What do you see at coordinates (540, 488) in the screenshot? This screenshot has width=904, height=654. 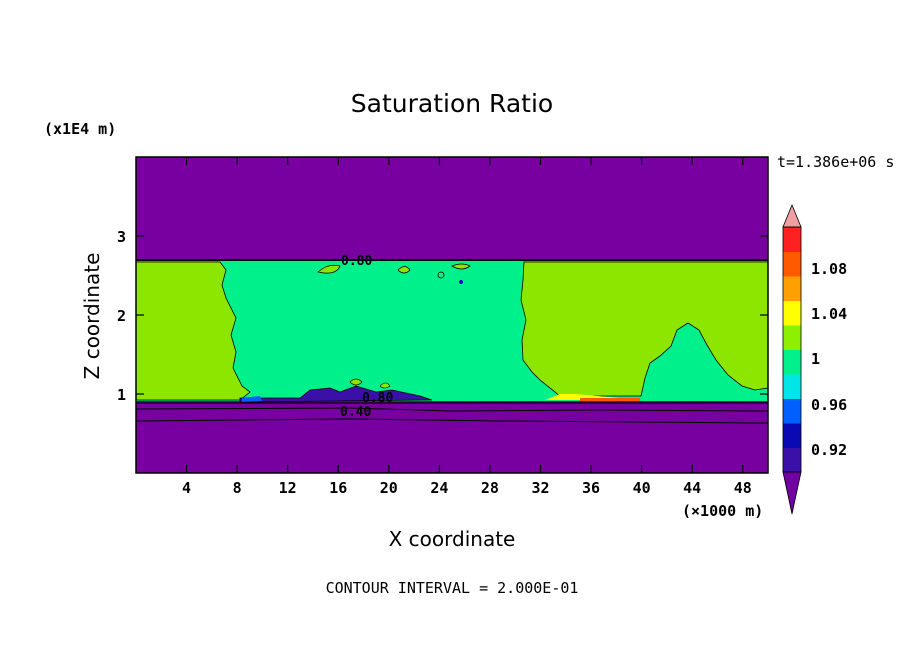 I see `x-tick-label: 32` at bounding box center [540, 488].